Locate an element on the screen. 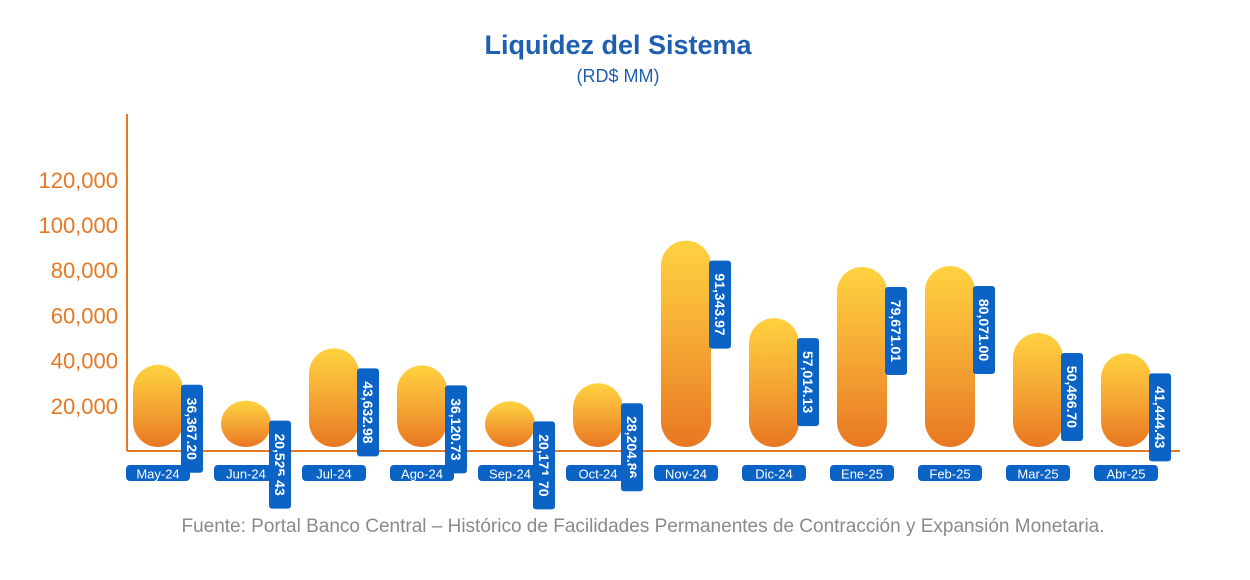 The height and width of the screenshot is (580, 1250). data-label: 43,632.98 is located at coordinates (368, 412).